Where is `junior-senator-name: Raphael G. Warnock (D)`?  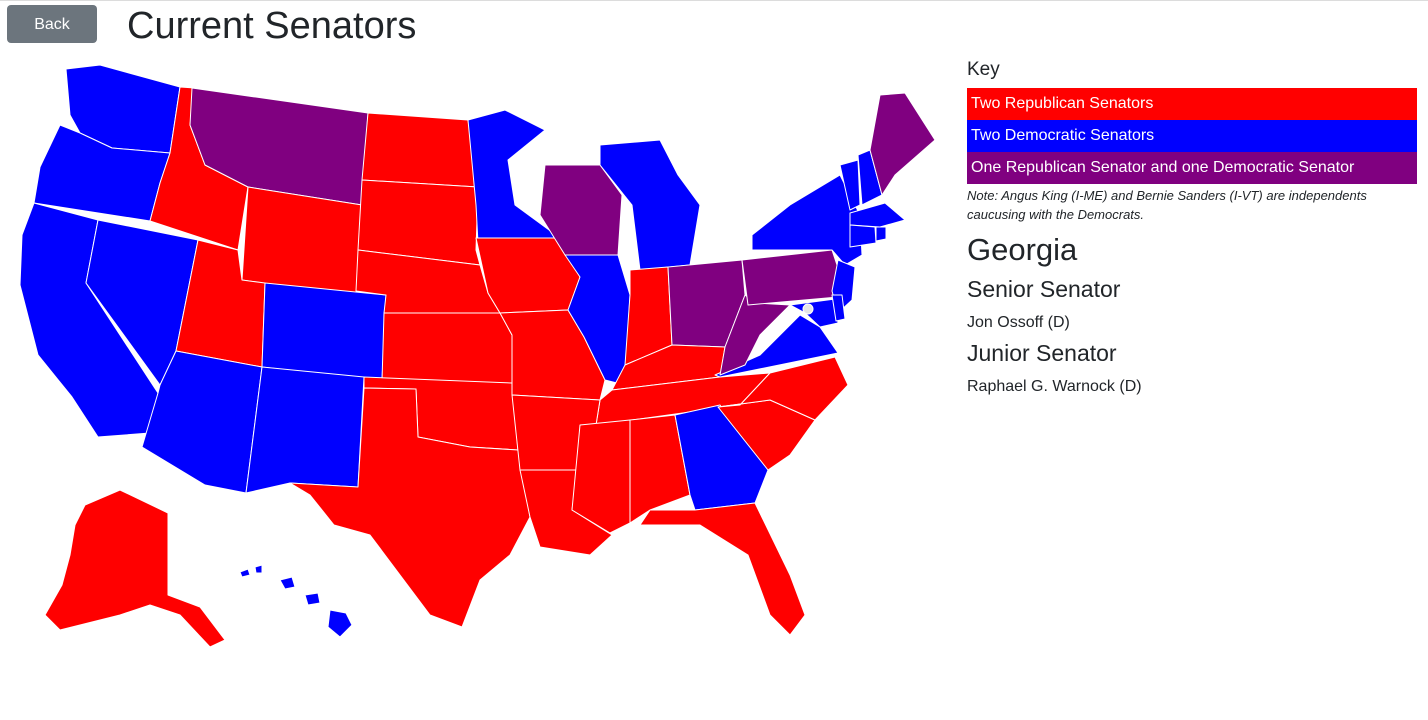 junior-senator-name: Raphael G. Warnock (D) is located at coordinates (1054, 386).